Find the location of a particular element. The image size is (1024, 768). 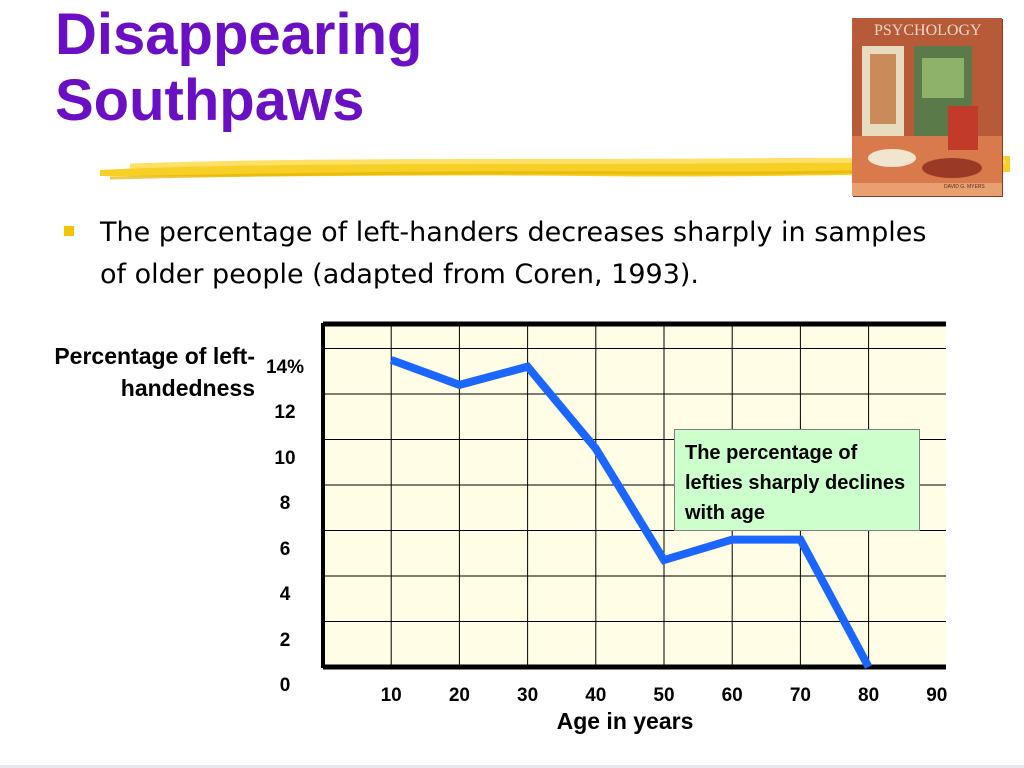

title-line-2: Southpaws is located at coordinates (210, 100).